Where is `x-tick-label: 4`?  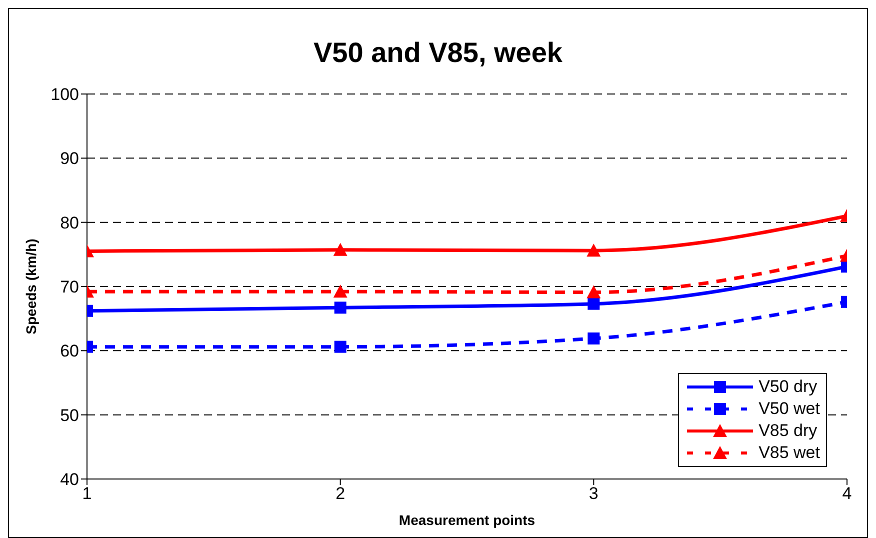
x-tick-label: 4 is located at coordinates (847, 494).